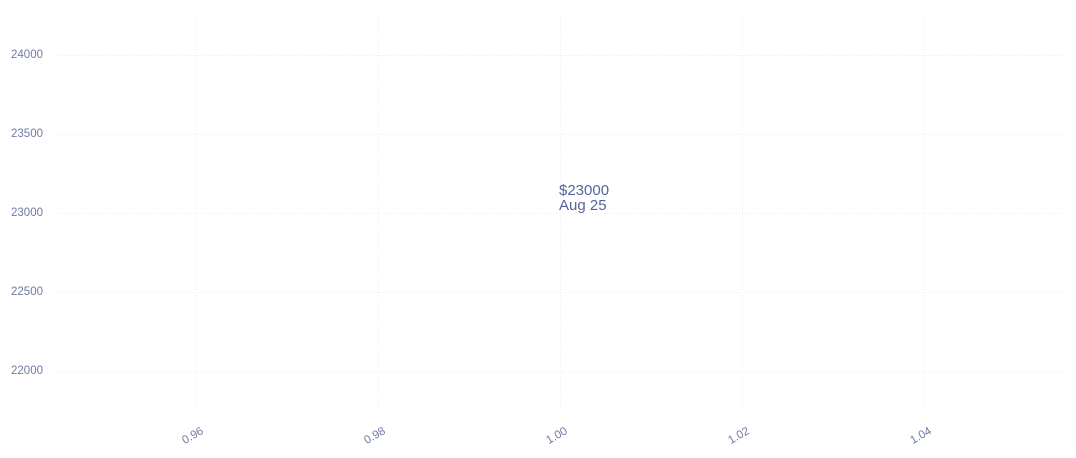  What do you see at coordinates (27, 134) in the screenshot?
I see `y-tick-label: 23500` at bounding box center [27, 134].